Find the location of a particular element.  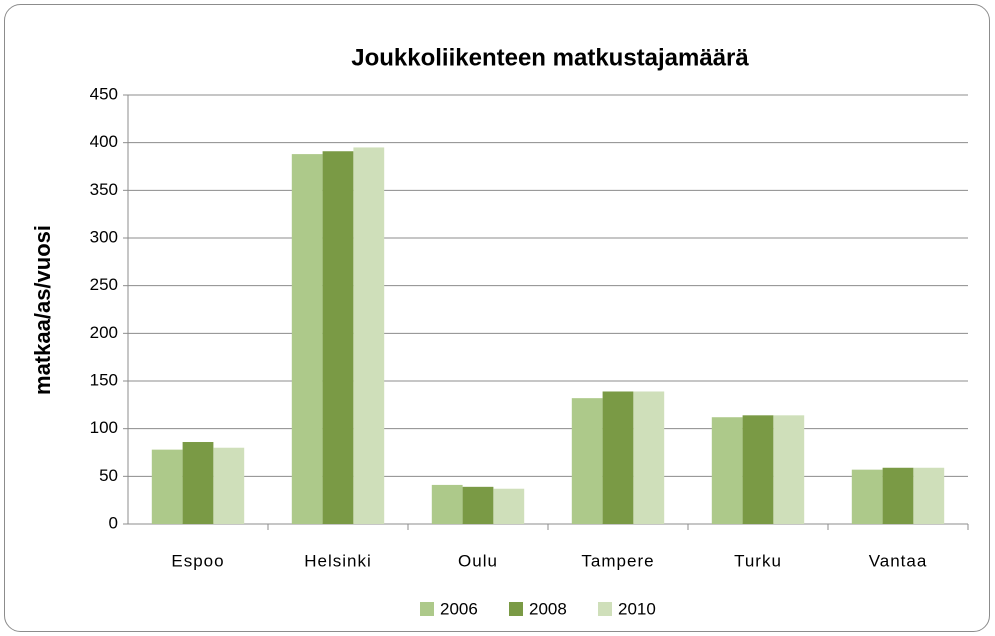

x-tick-label: Espoo is located at coordinates (197, 560).